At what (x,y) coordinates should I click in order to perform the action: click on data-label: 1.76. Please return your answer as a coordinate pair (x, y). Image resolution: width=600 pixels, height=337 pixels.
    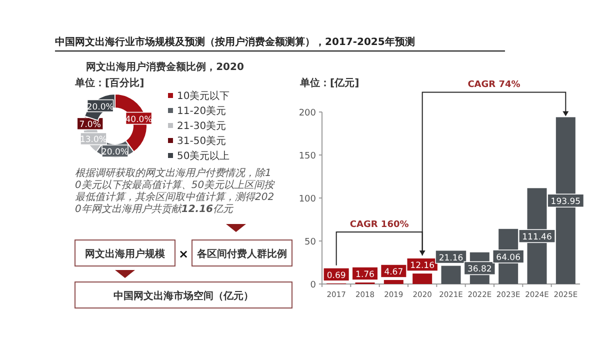
    Looking at the image, I should click on (365, 275).